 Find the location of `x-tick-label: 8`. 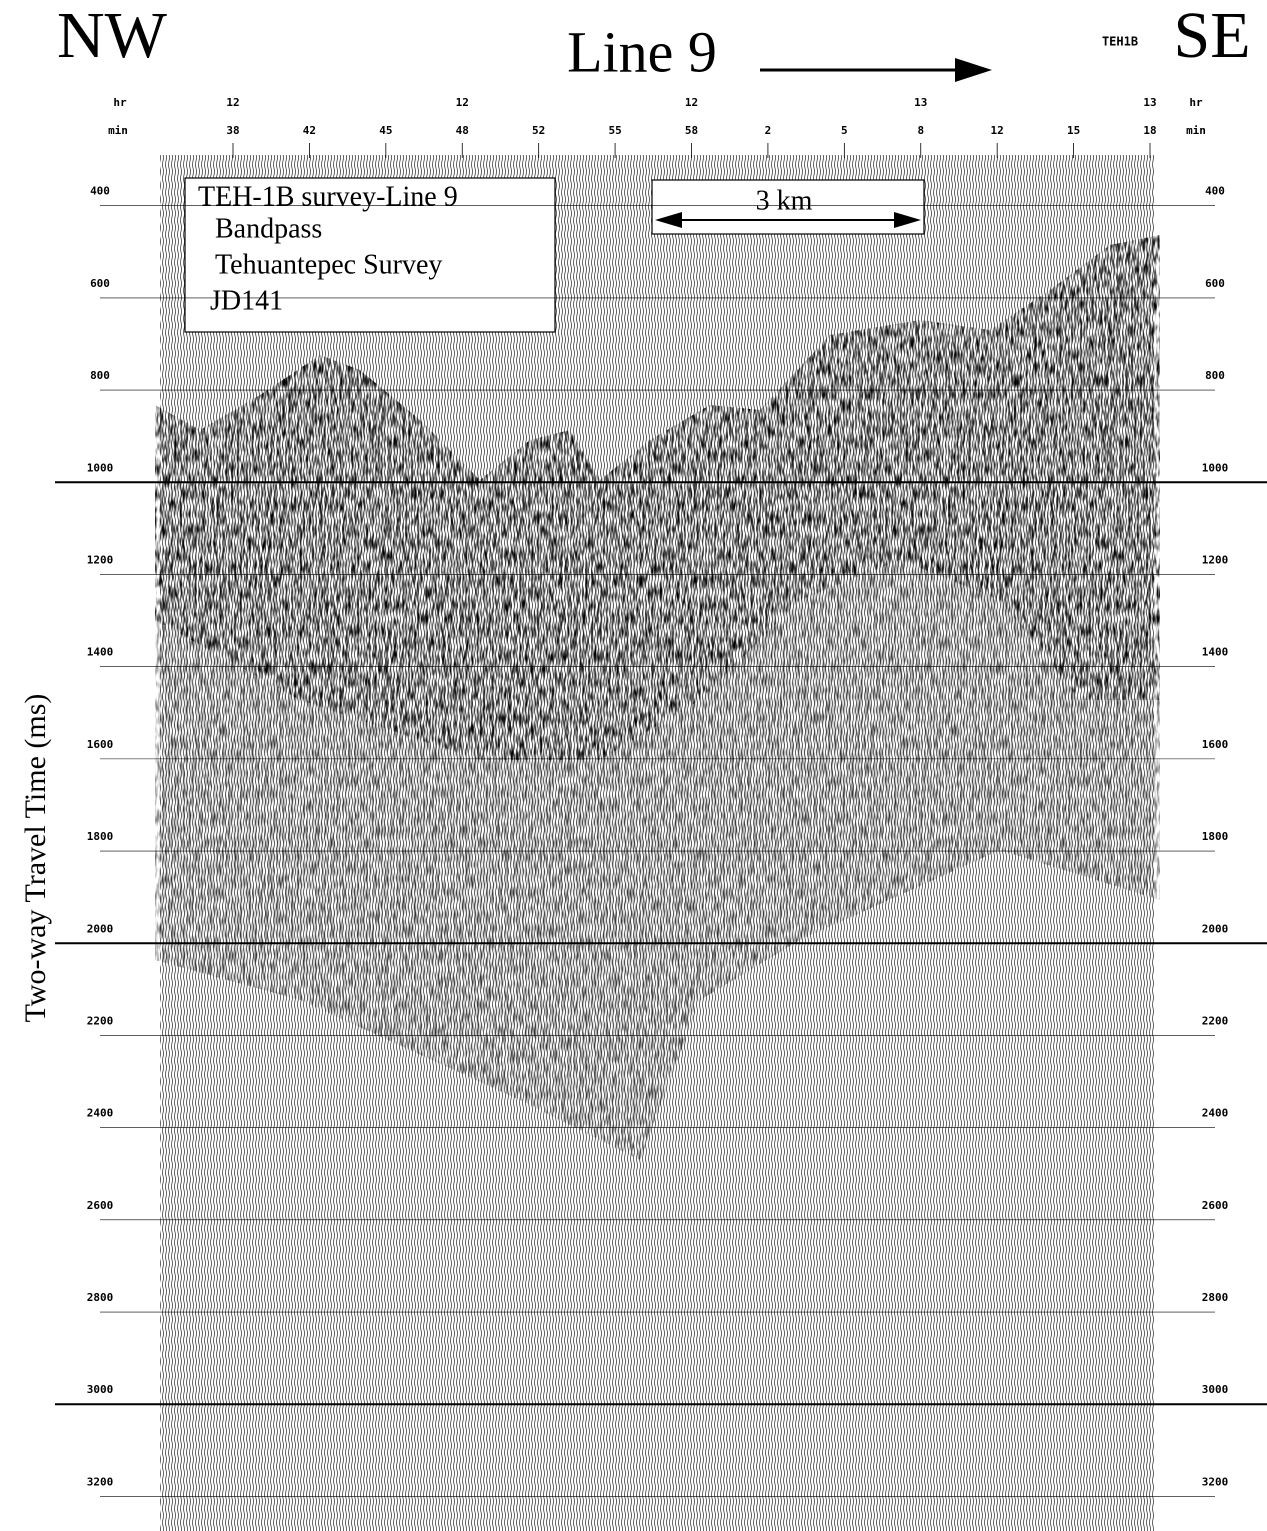

x-tick-label: 8 is located at coordinates (920, 130).